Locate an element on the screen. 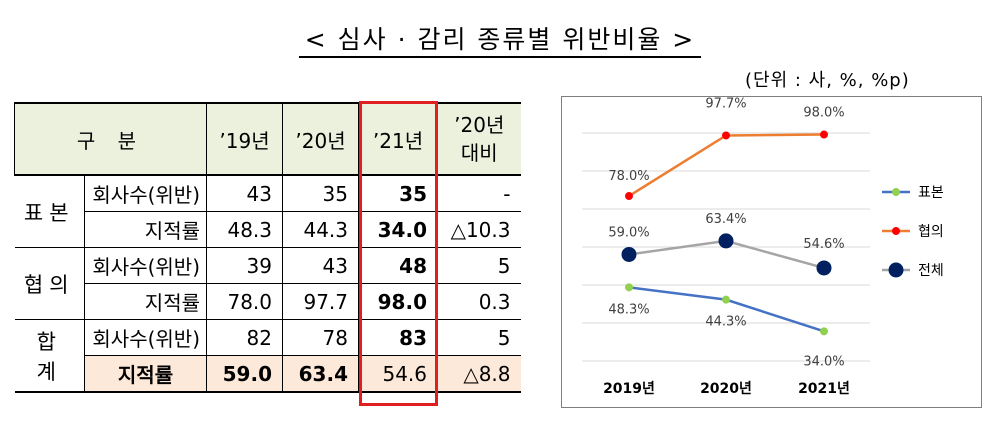 This screenshot has width=1000, height=429. group-label: 협의 is located at coordinates (49, 283).